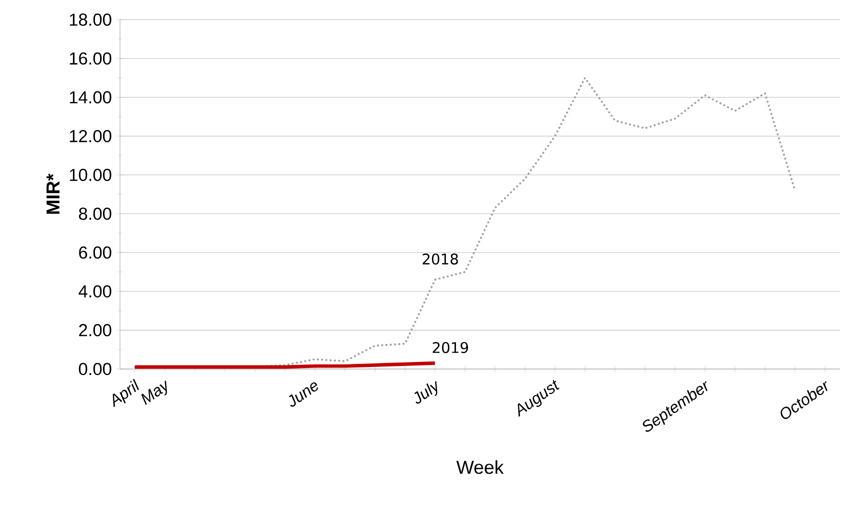 This screenshot has height=513, width=843. Describe the element at coordinates (480, 467) in the screenshot. I see `x-axis-title: Week` at that location.